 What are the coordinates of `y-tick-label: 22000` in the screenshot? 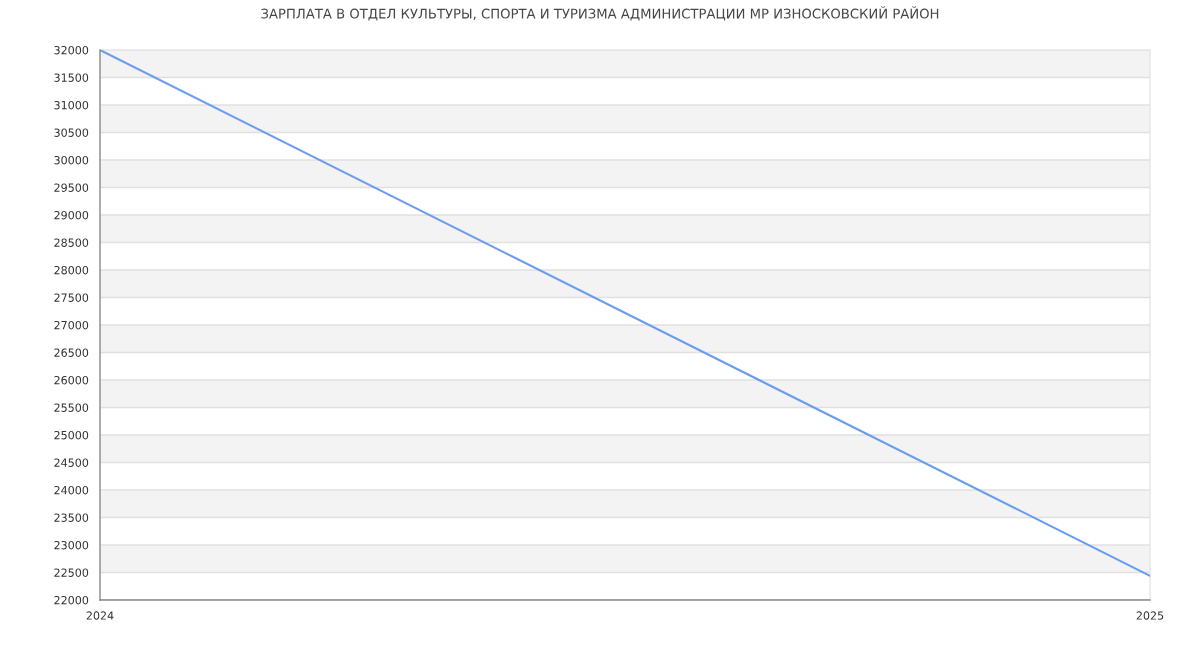 It's located at (71, 600).